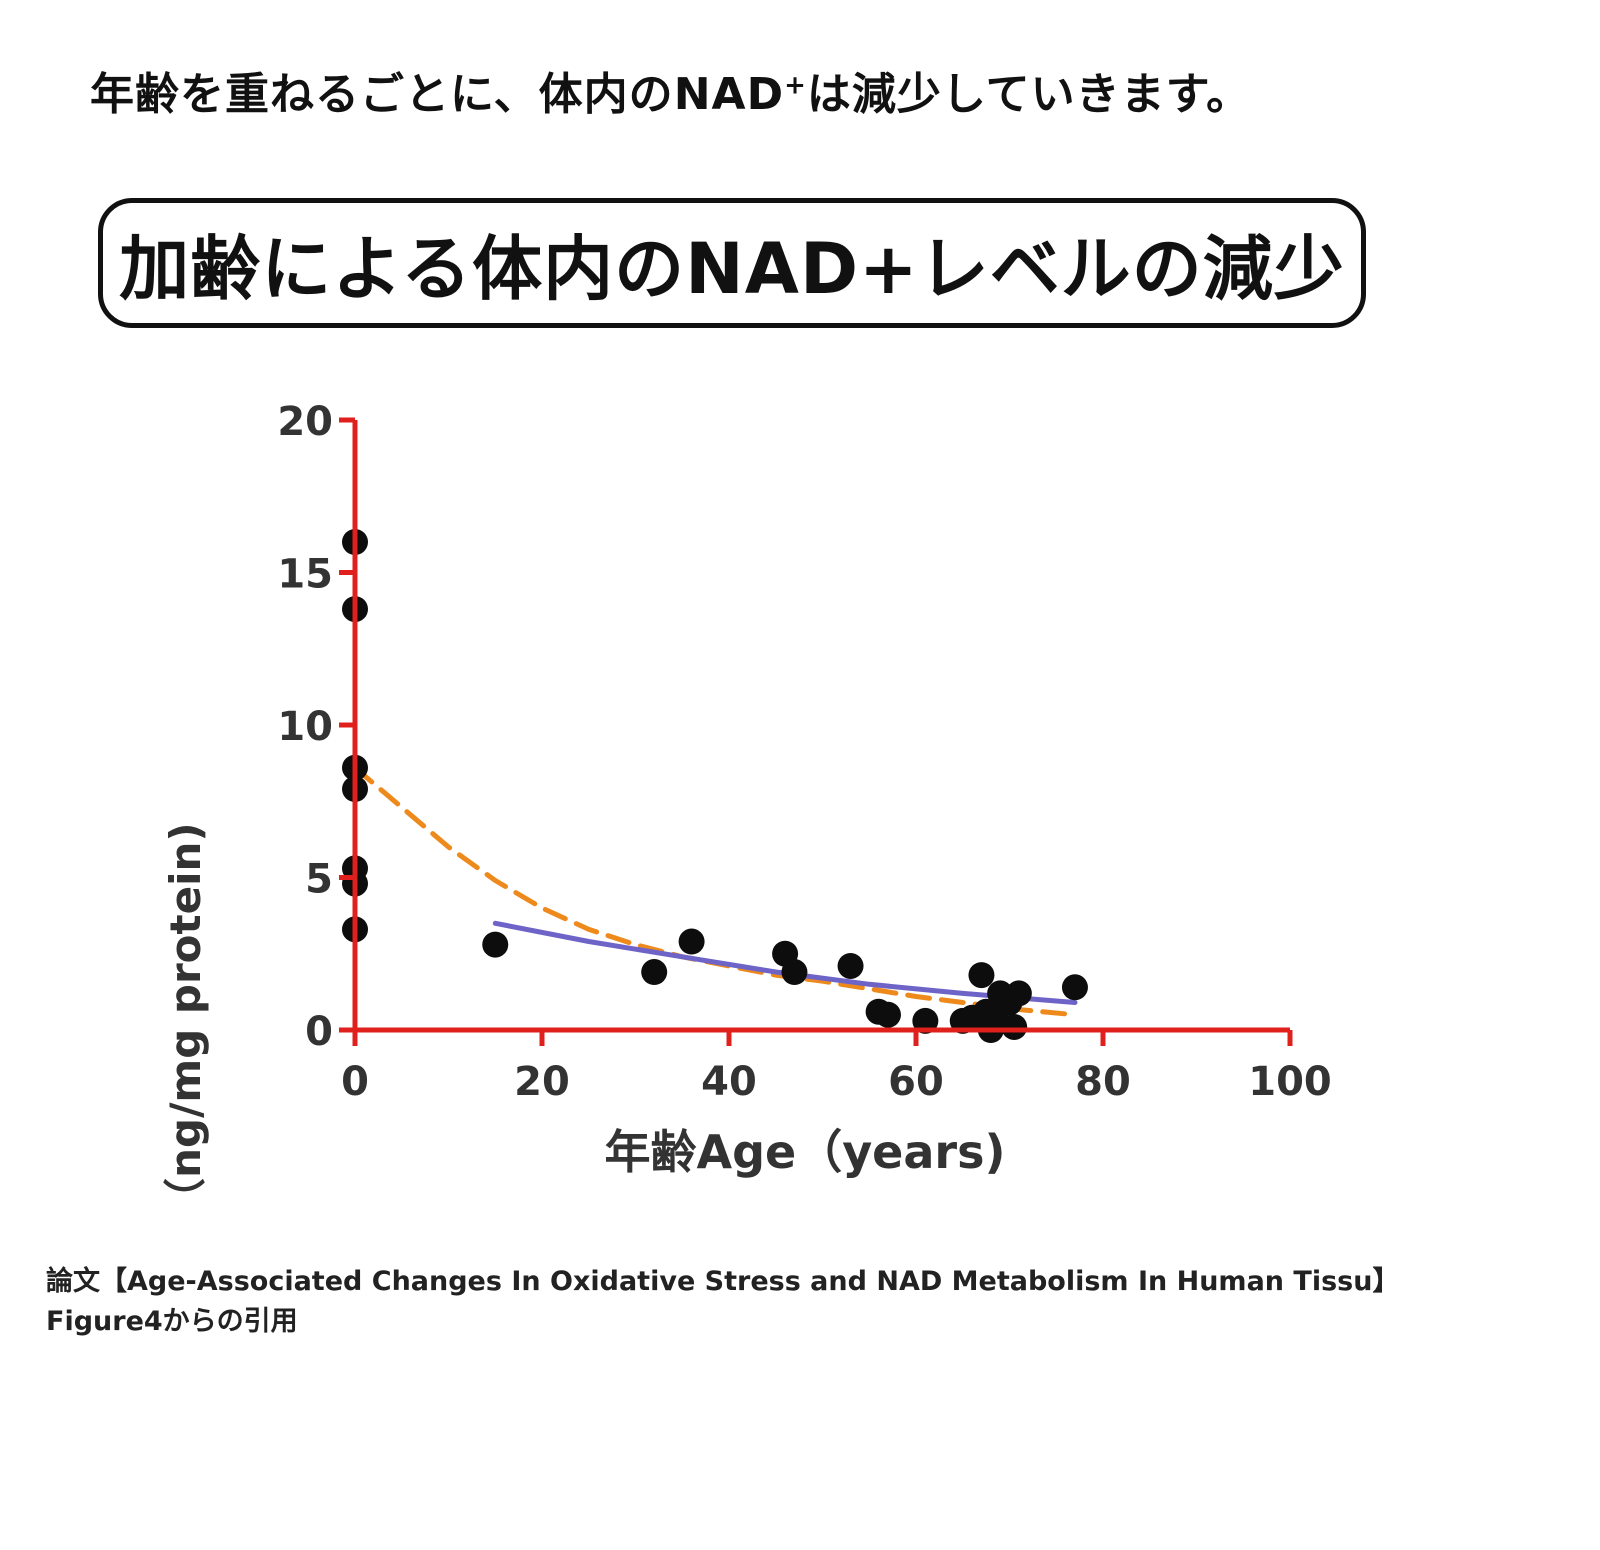 Image resolution: width=1600 pixels, height=1550 pixels. I want to click on y-tick-label: 0, so click(319, 1032).